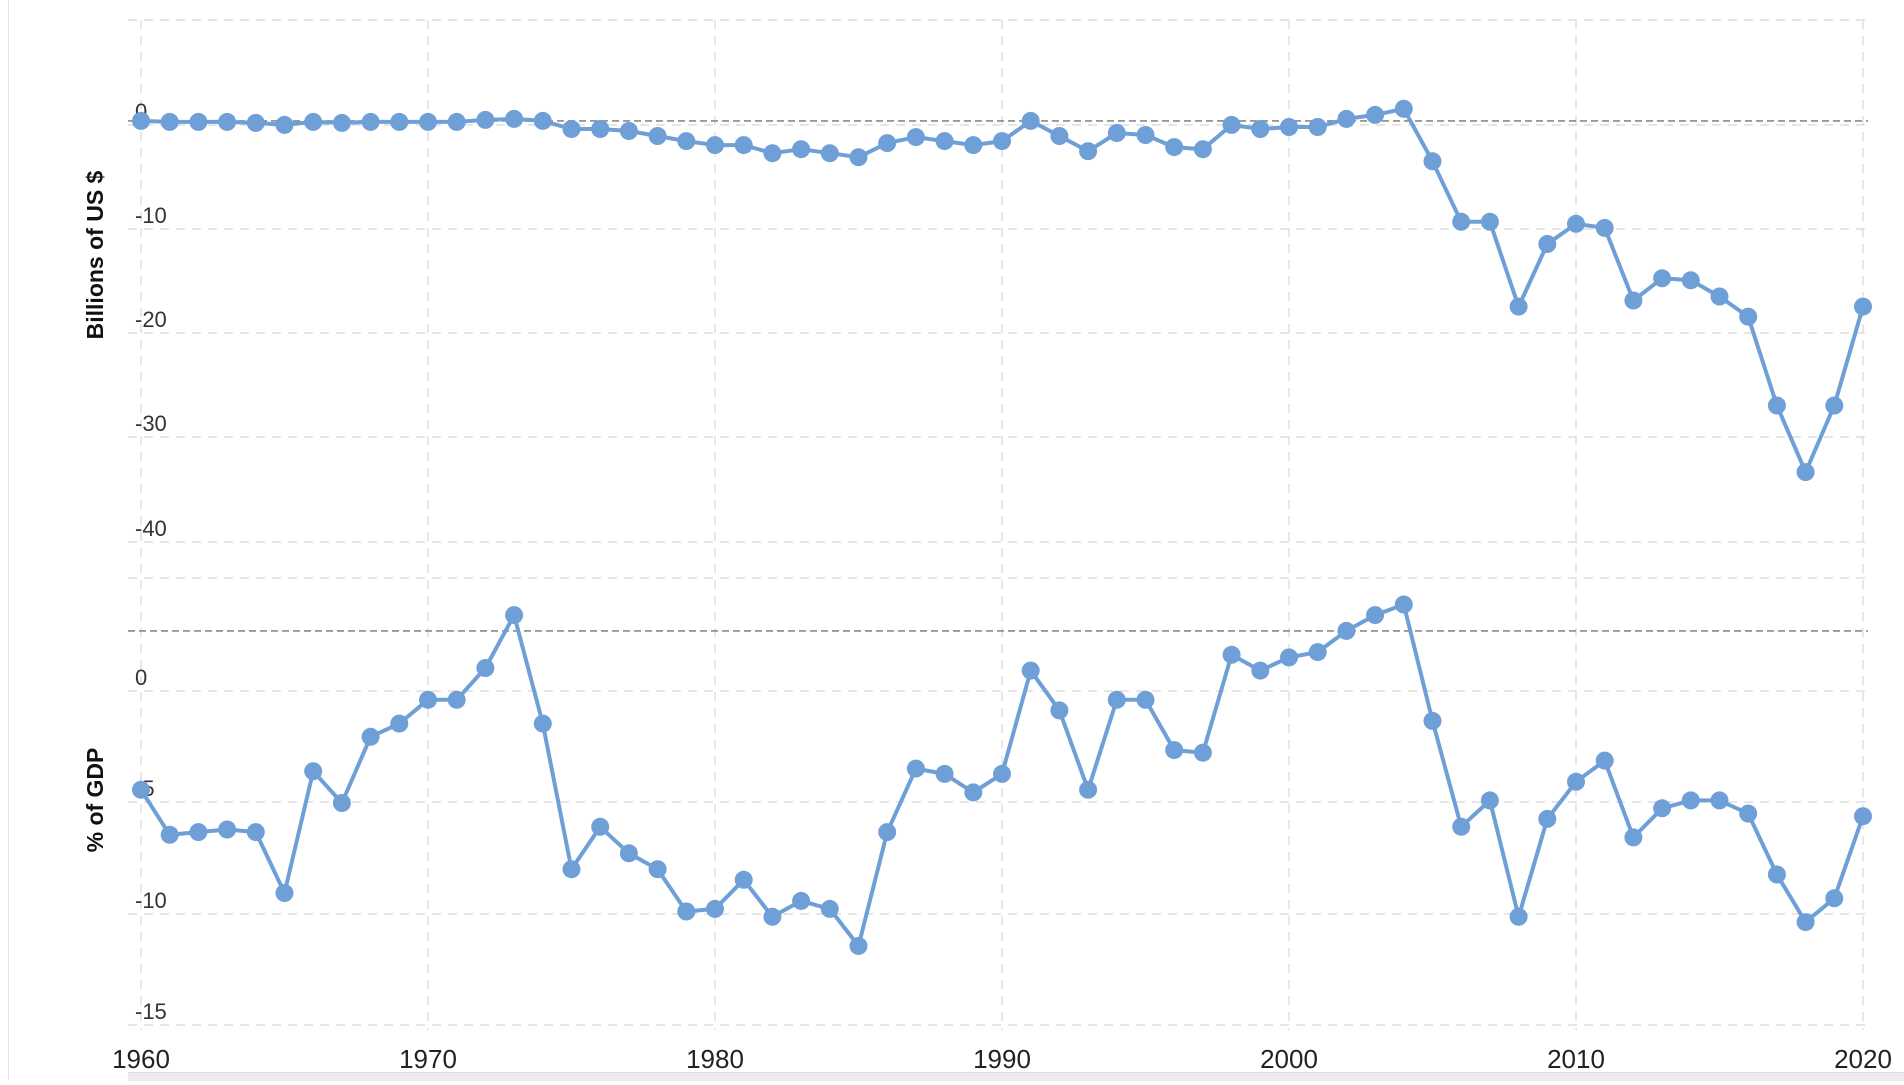  I want to click on panel-1-point-2009, so click(1547, 244).